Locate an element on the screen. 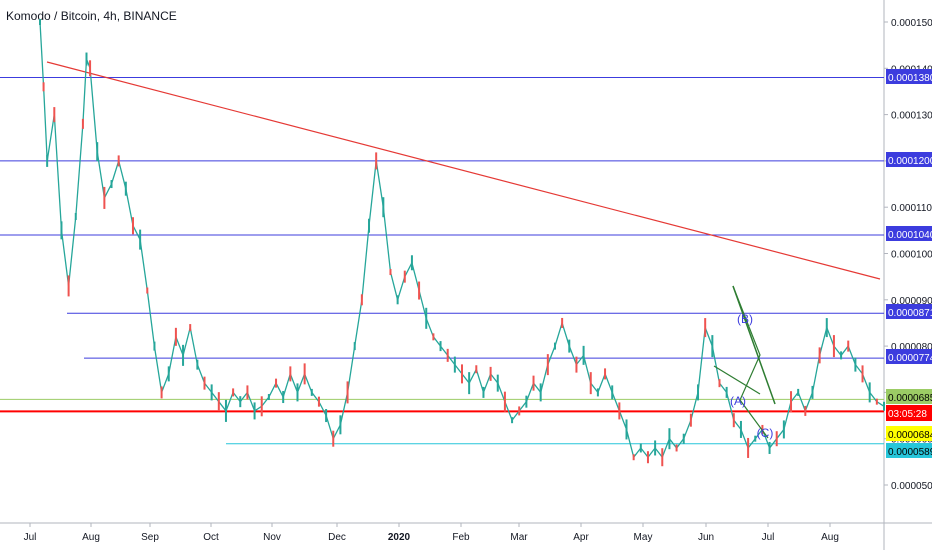  wave-label: (B) is located at coordinates (745, 319).